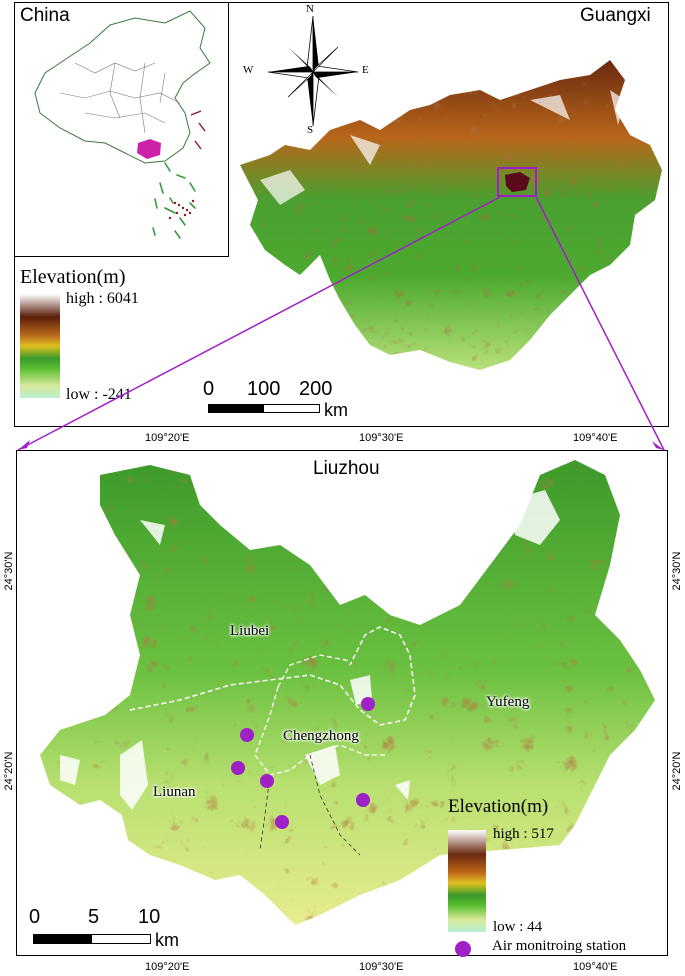  What do you see at coordinates (518, 927) in the screenshot?
I see `bottom-legend-low: low : 44` at bounding box center [518, 927].